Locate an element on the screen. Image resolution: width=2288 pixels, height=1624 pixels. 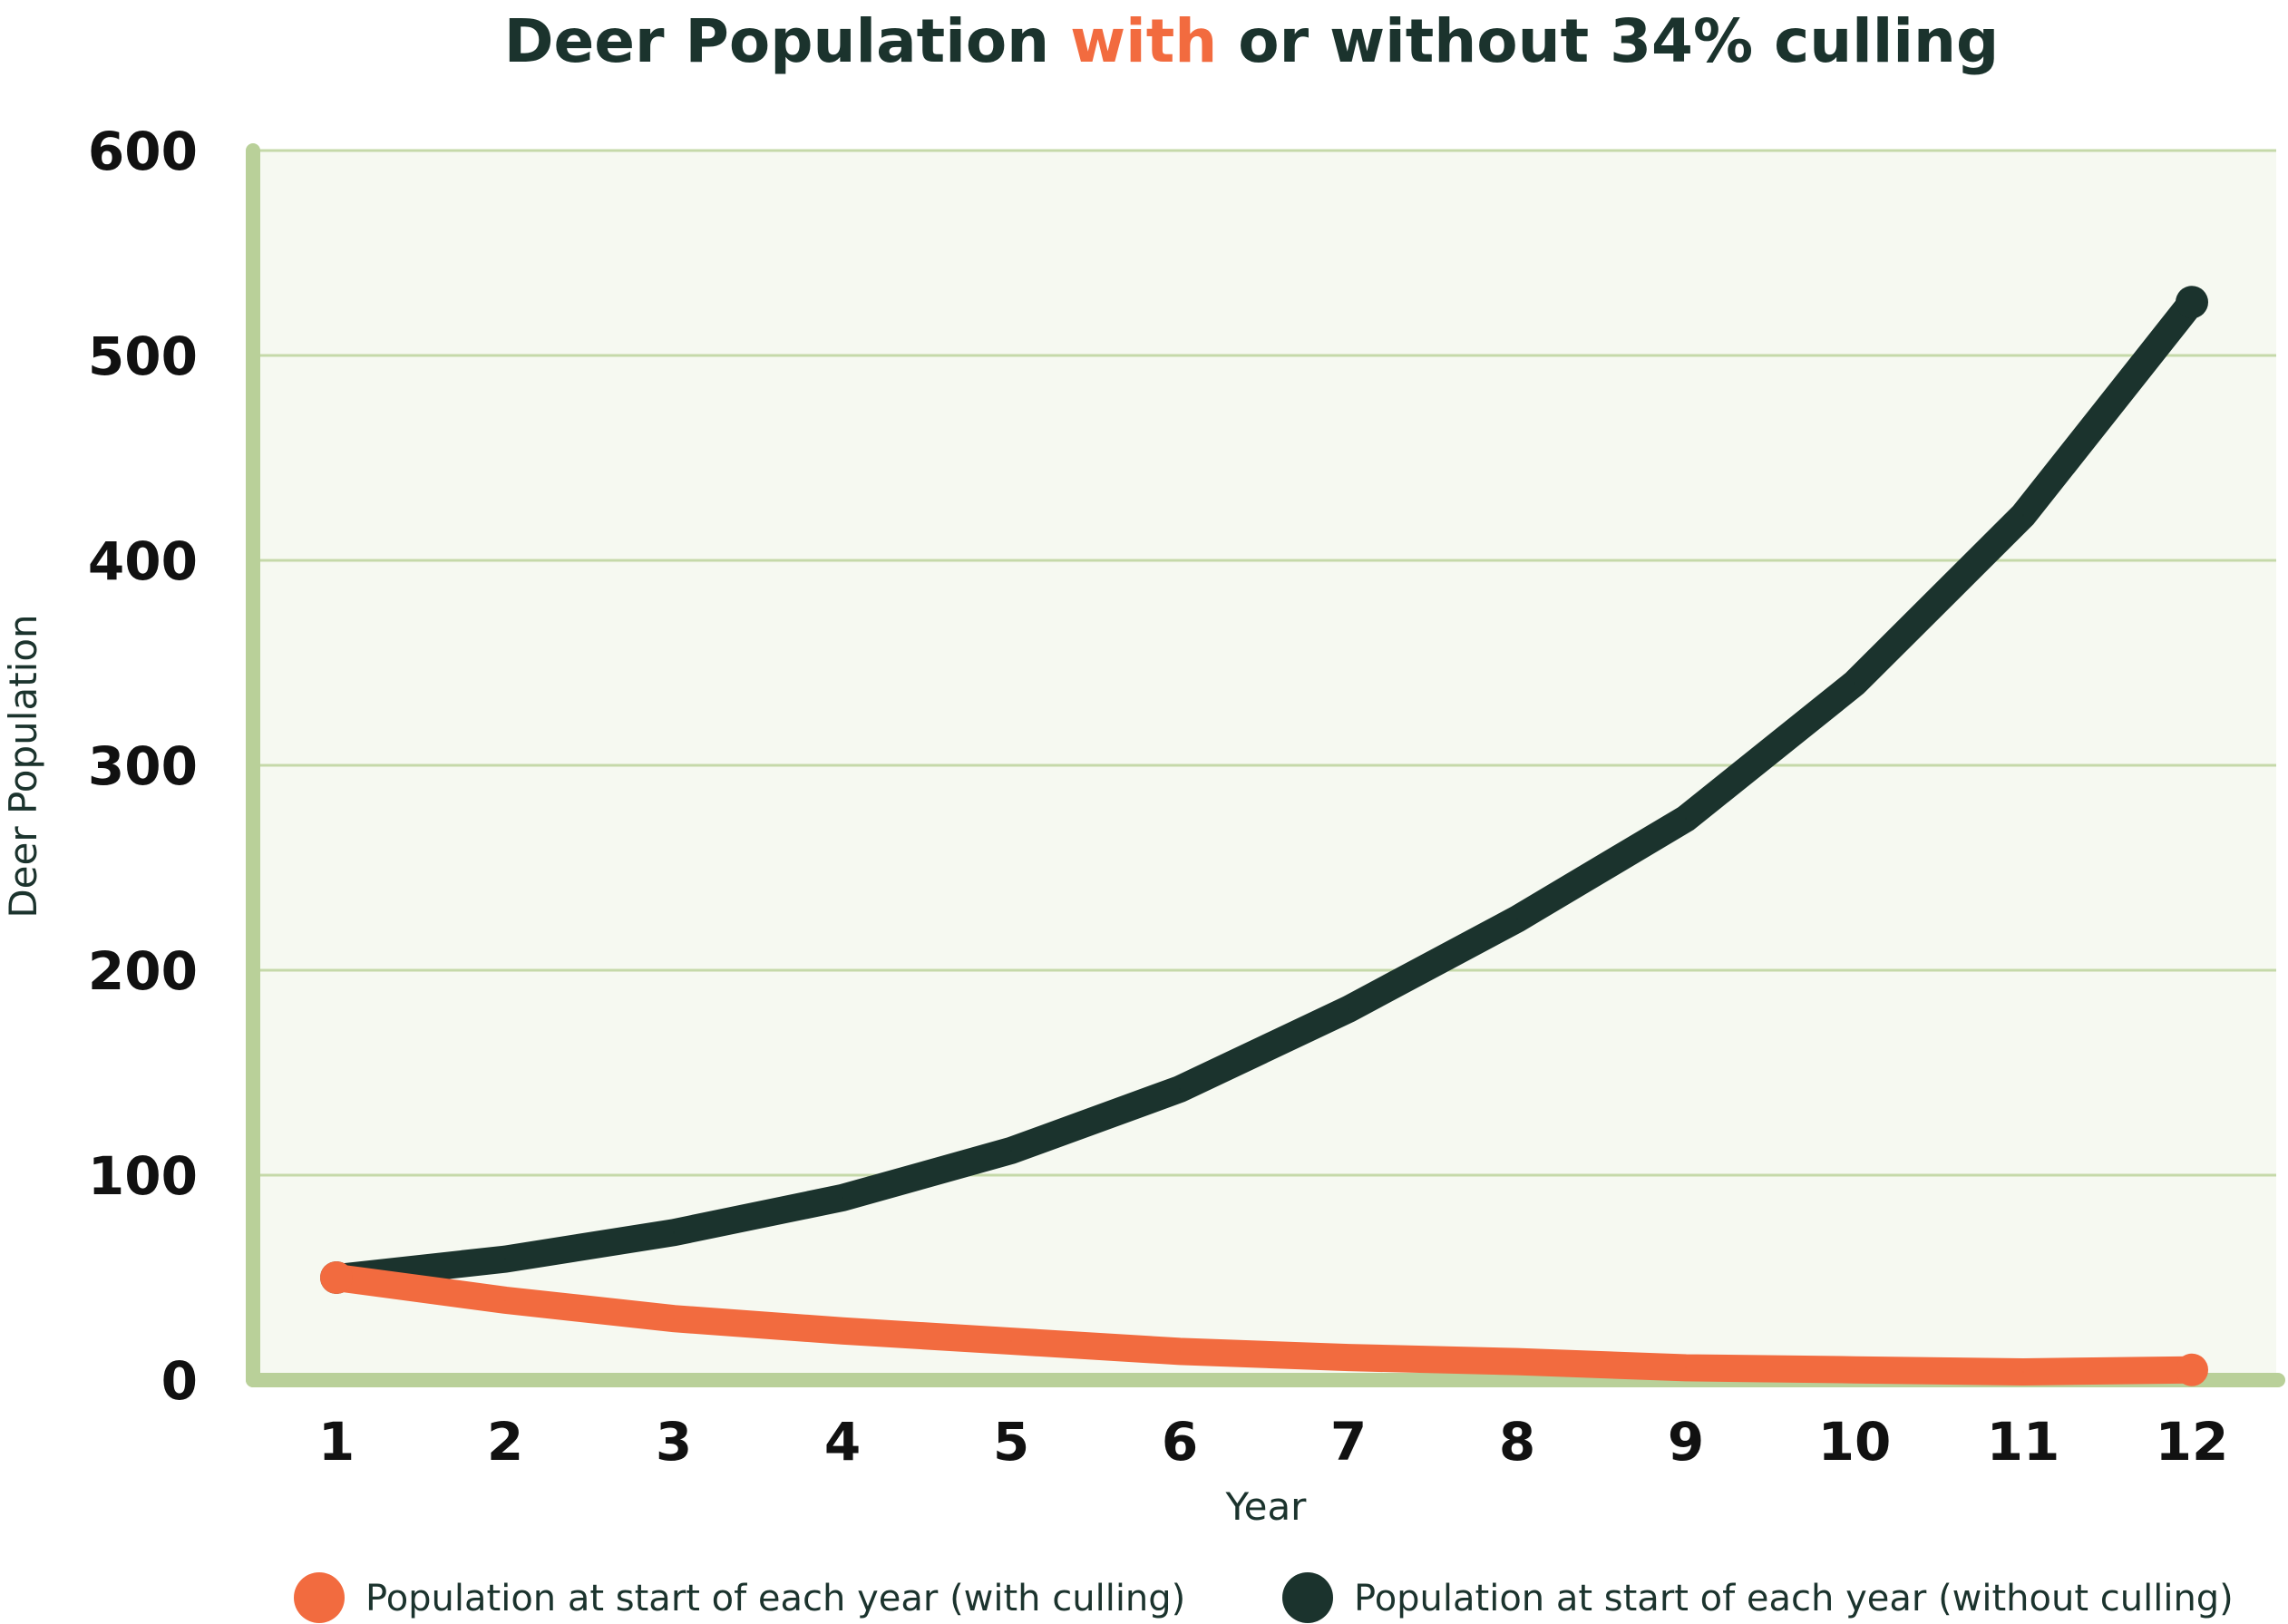
legend-marker-with-culling is located at coordinates (319, 1597).